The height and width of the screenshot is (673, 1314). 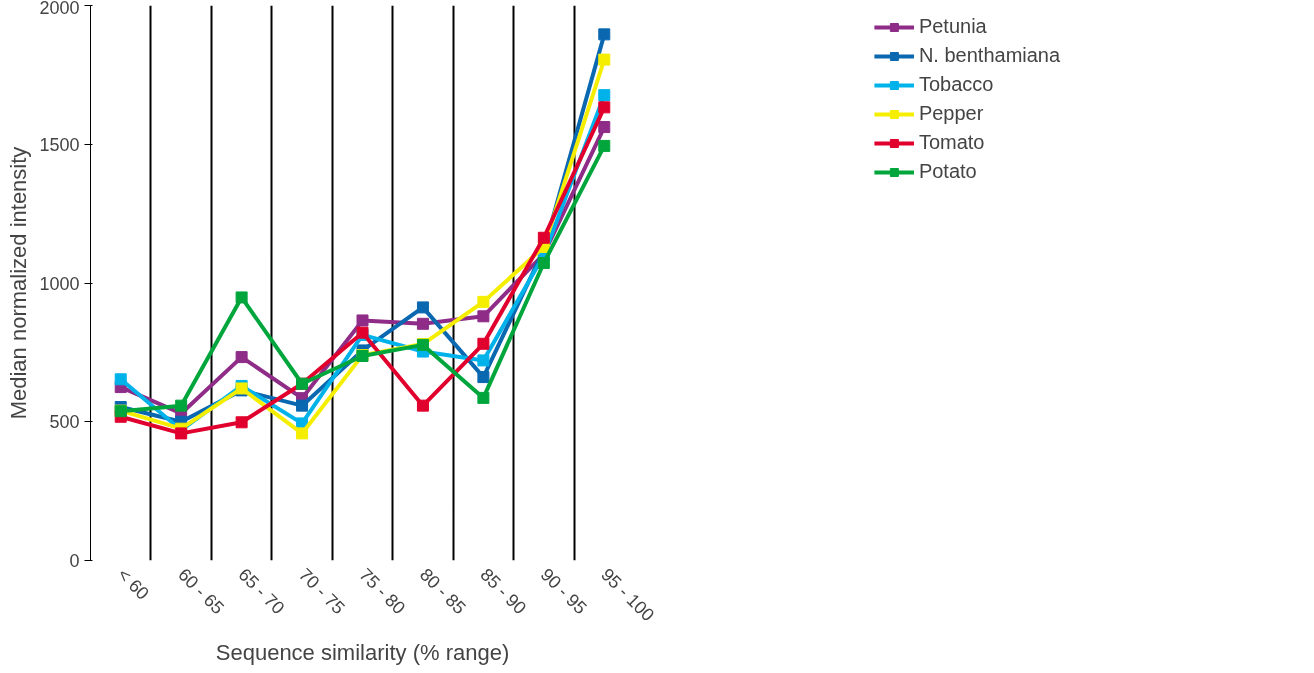 I want to click on x-tick-label: 90 - 95, so click(x=563, y=591).